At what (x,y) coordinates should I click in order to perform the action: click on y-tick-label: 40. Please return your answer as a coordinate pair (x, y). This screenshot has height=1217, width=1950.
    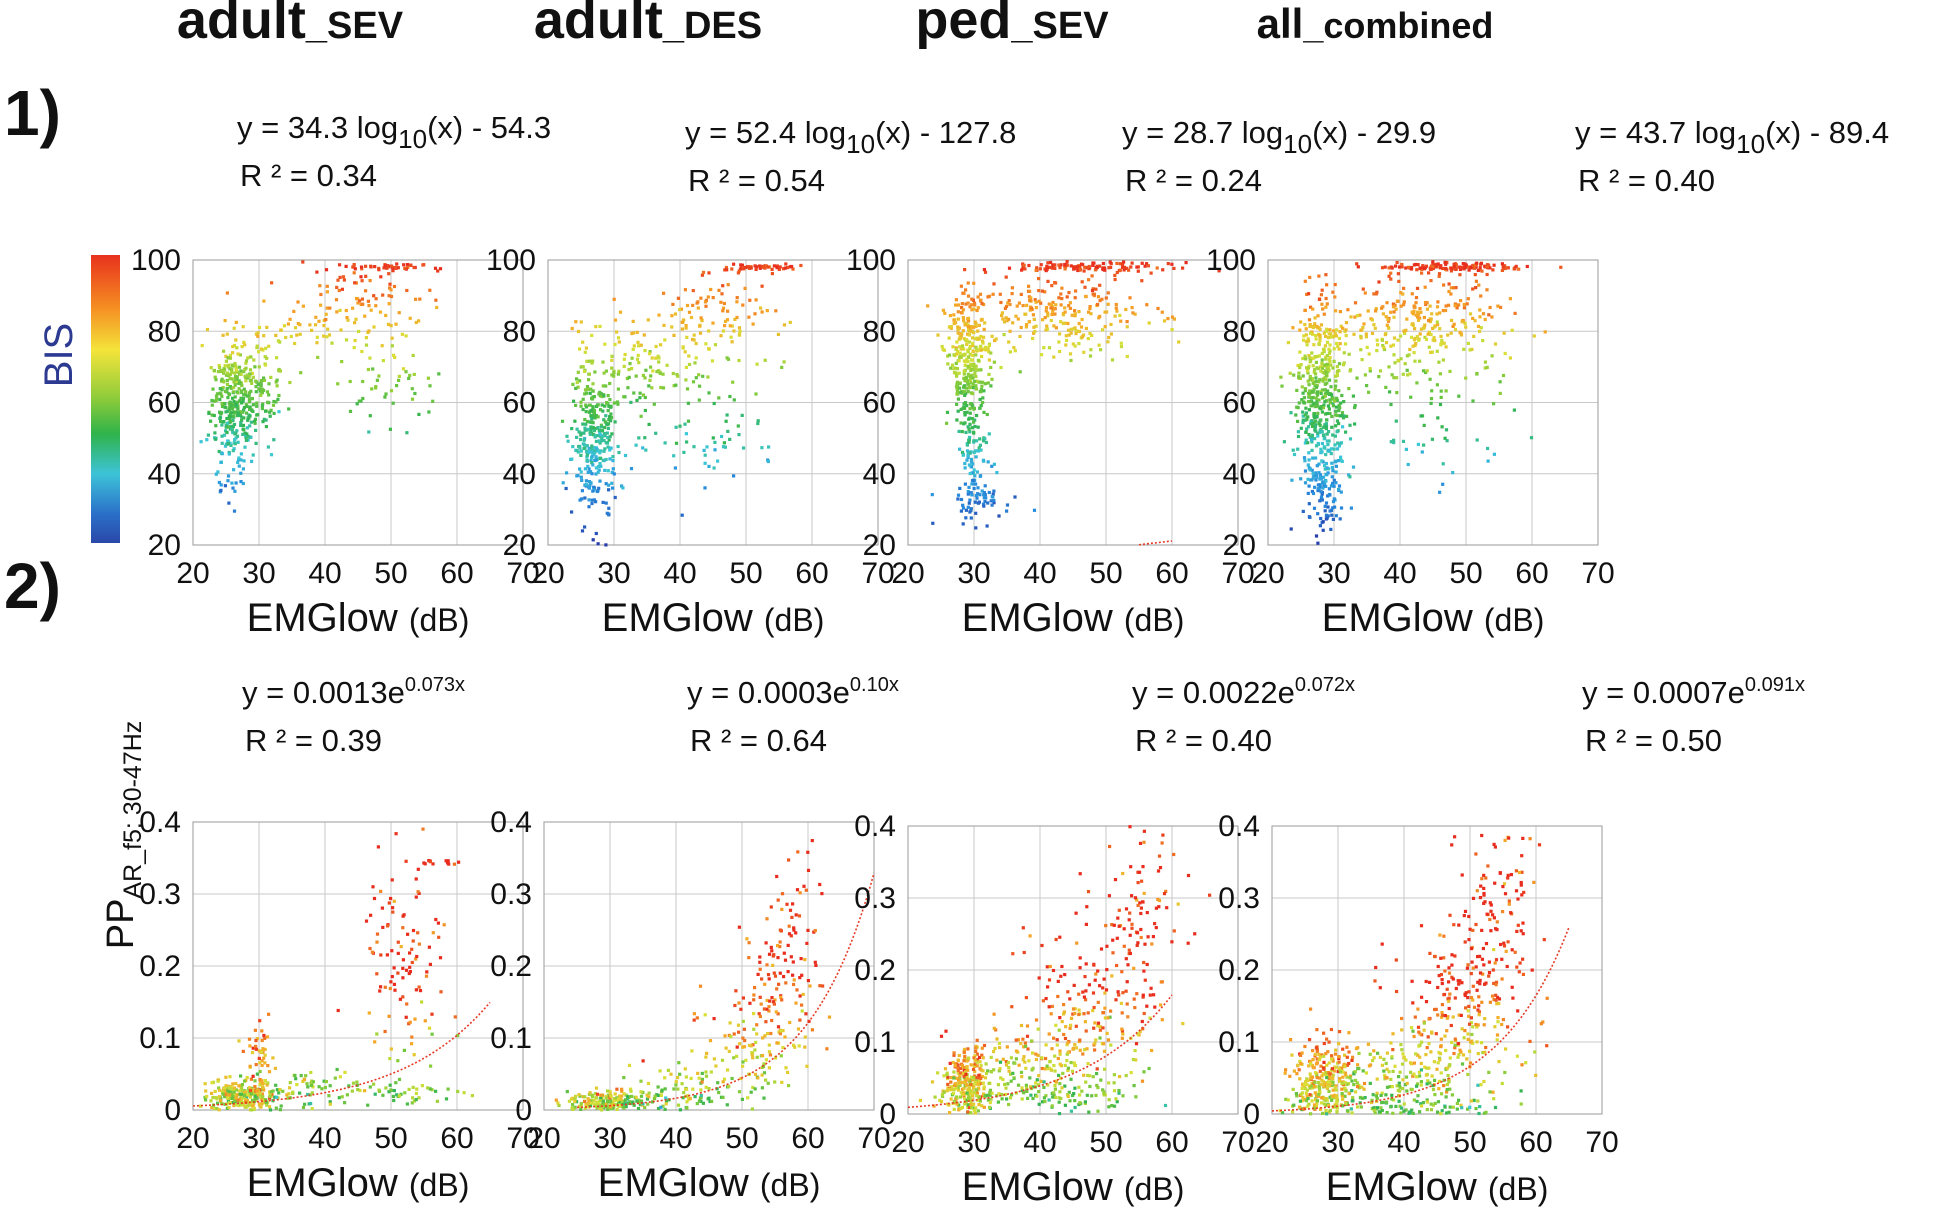
    Looking at the image, I should click on (164, 474).